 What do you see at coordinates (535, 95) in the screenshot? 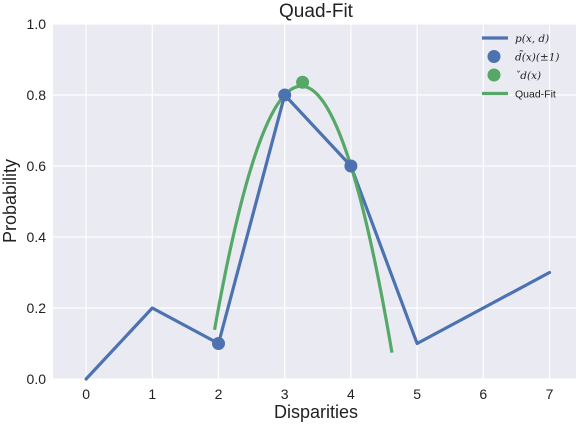
I see `legend-label: Quad-Fit` at bounding box center [535, 95].